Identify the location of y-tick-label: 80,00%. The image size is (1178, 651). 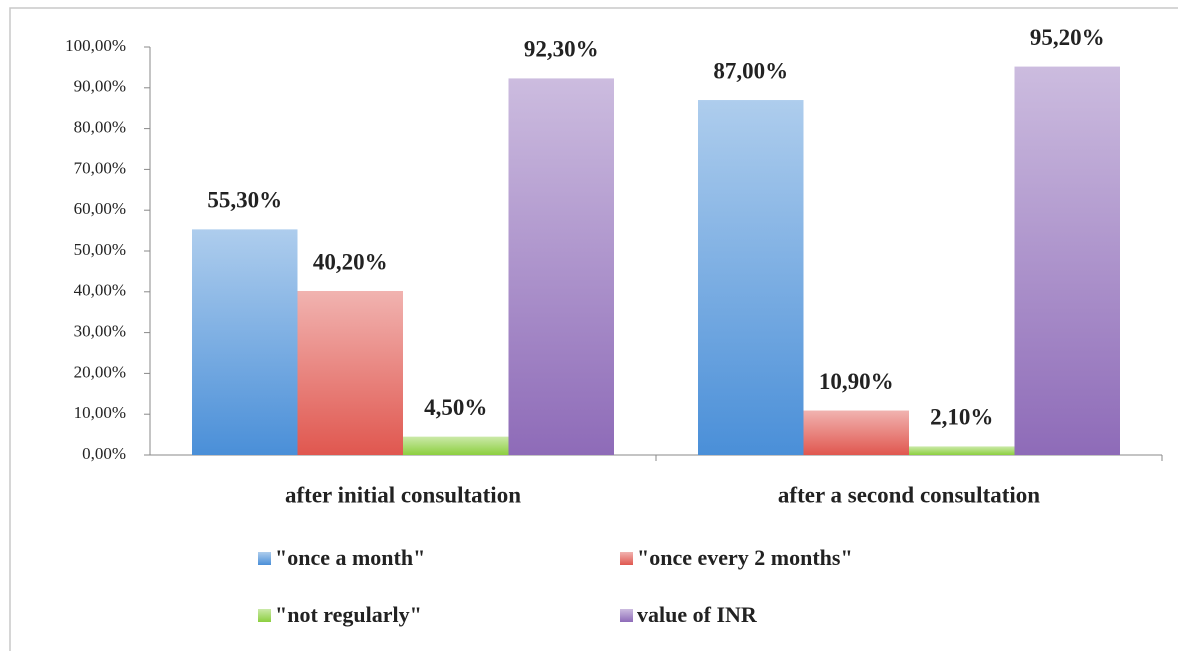
(100, 127).